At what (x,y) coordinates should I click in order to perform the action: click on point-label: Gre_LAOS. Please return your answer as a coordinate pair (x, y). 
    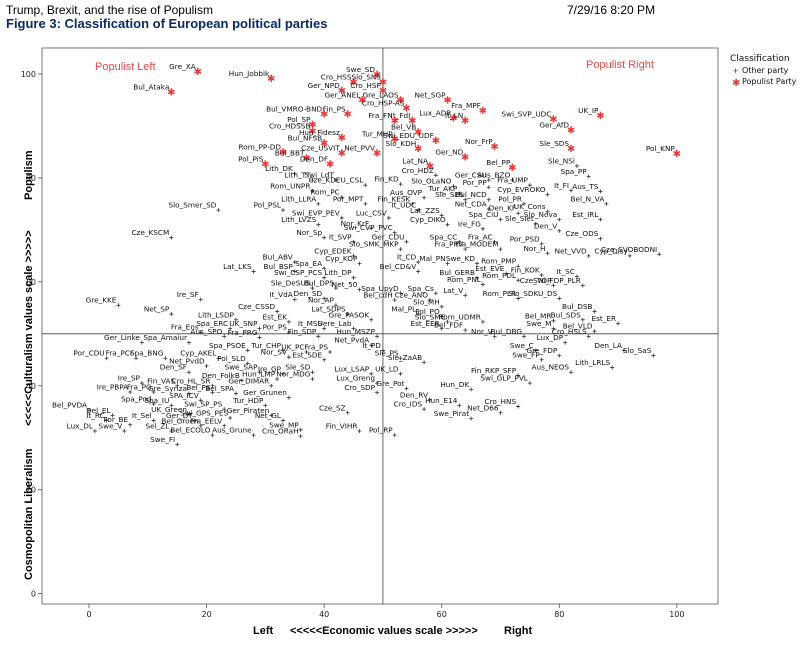
    Looking at the image, I should click on (380, 94).